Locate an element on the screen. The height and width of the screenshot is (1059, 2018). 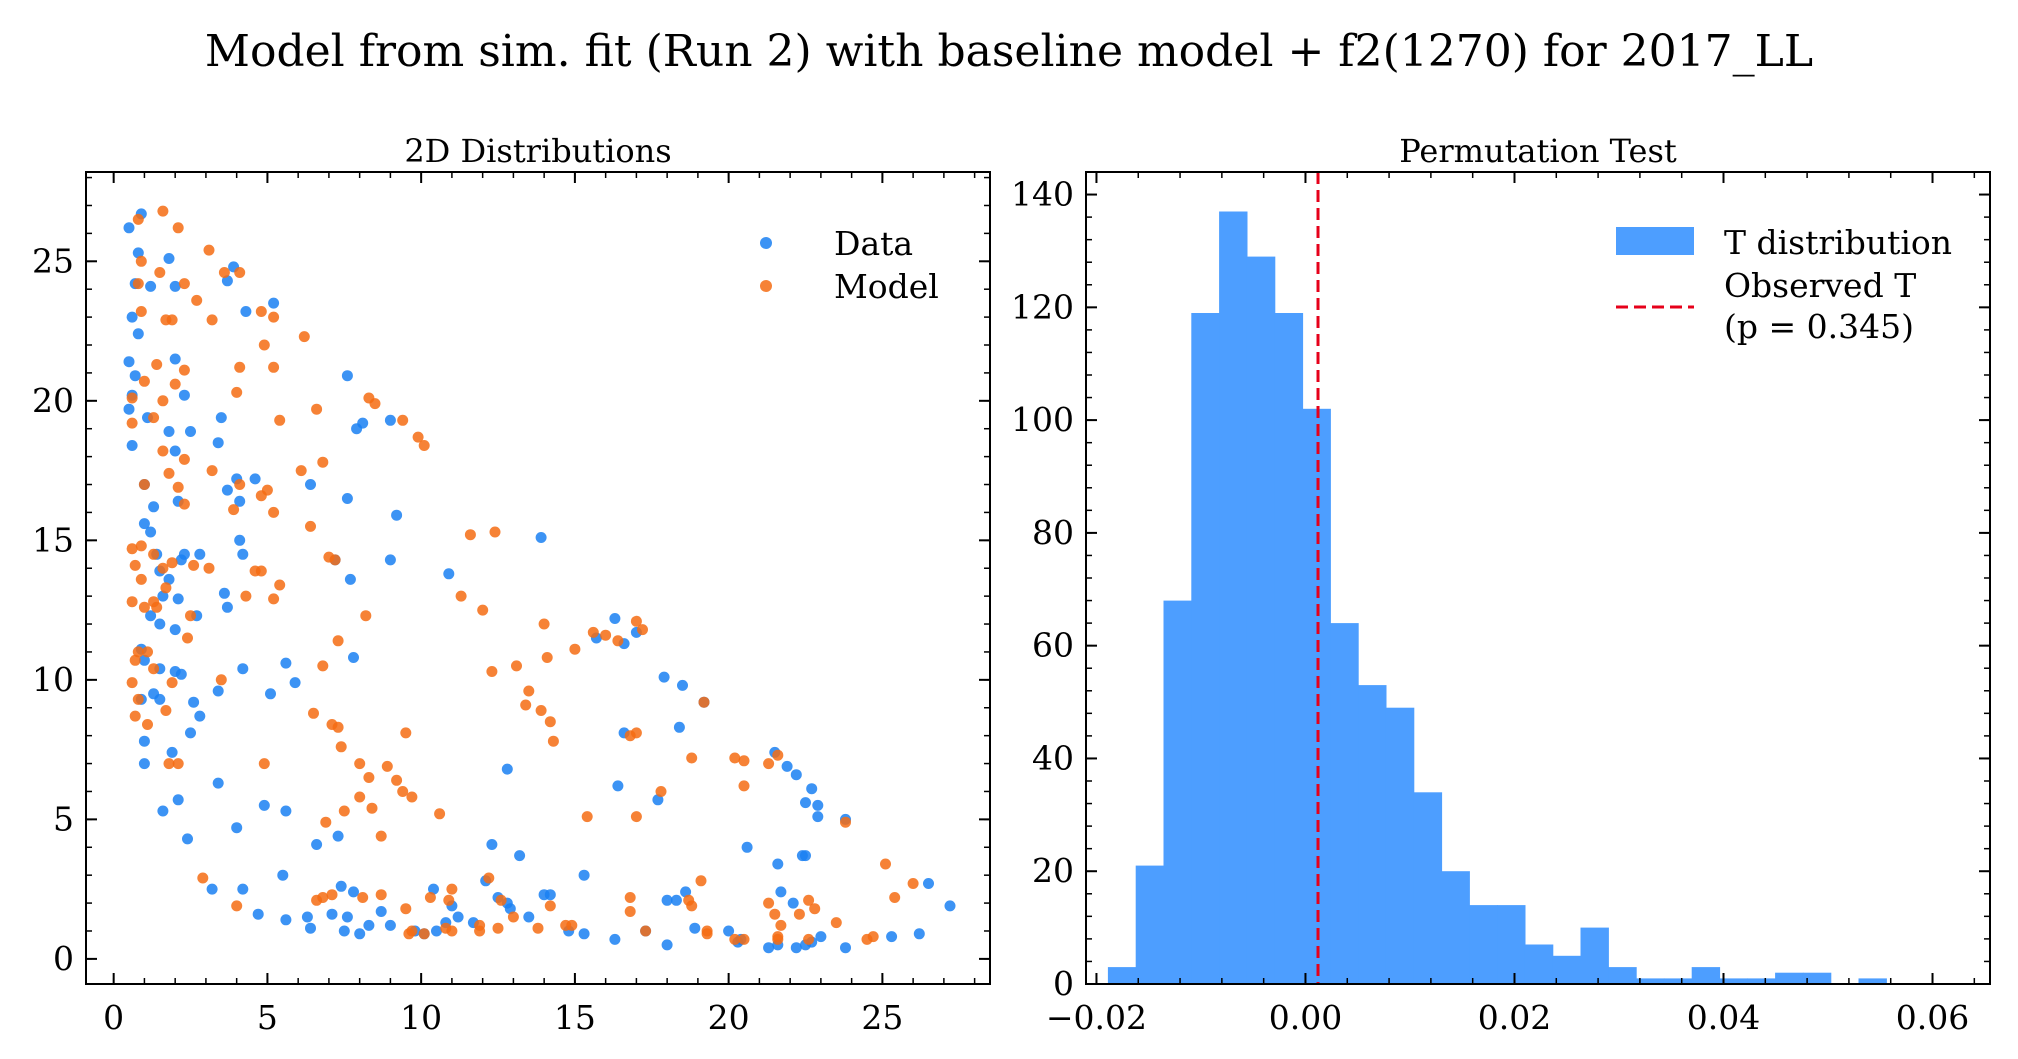
legend-data-label: Data is located at coordinates (873, 243).